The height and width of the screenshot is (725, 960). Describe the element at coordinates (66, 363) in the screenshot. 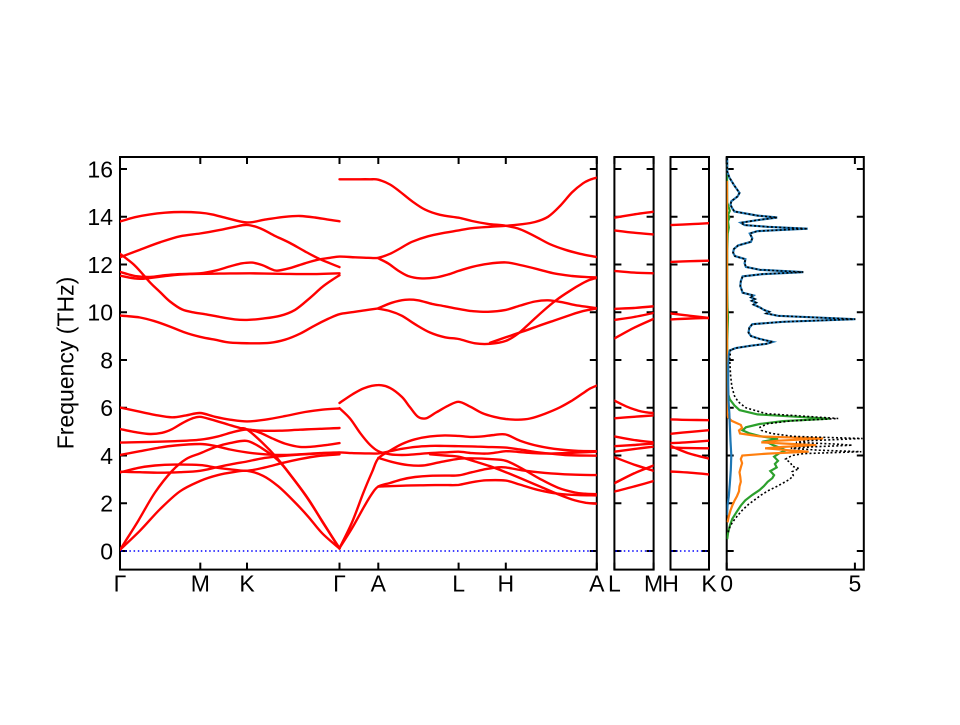

I see `svg-text: Frequency (THz)` at that location.